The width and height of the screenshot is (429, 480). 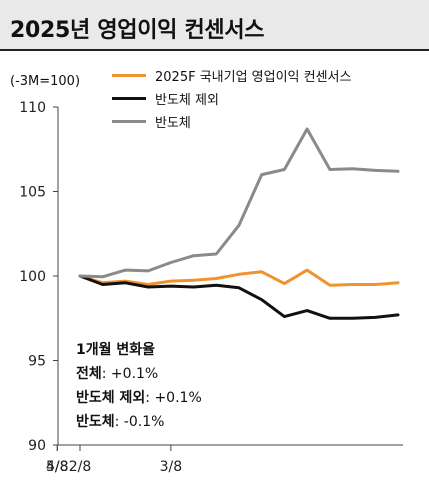 What do you see at coordinates (110, 398) in the screenshot?
I see `note-label-ex-semis: 반도체 제외` at bounding box center [110, 398].